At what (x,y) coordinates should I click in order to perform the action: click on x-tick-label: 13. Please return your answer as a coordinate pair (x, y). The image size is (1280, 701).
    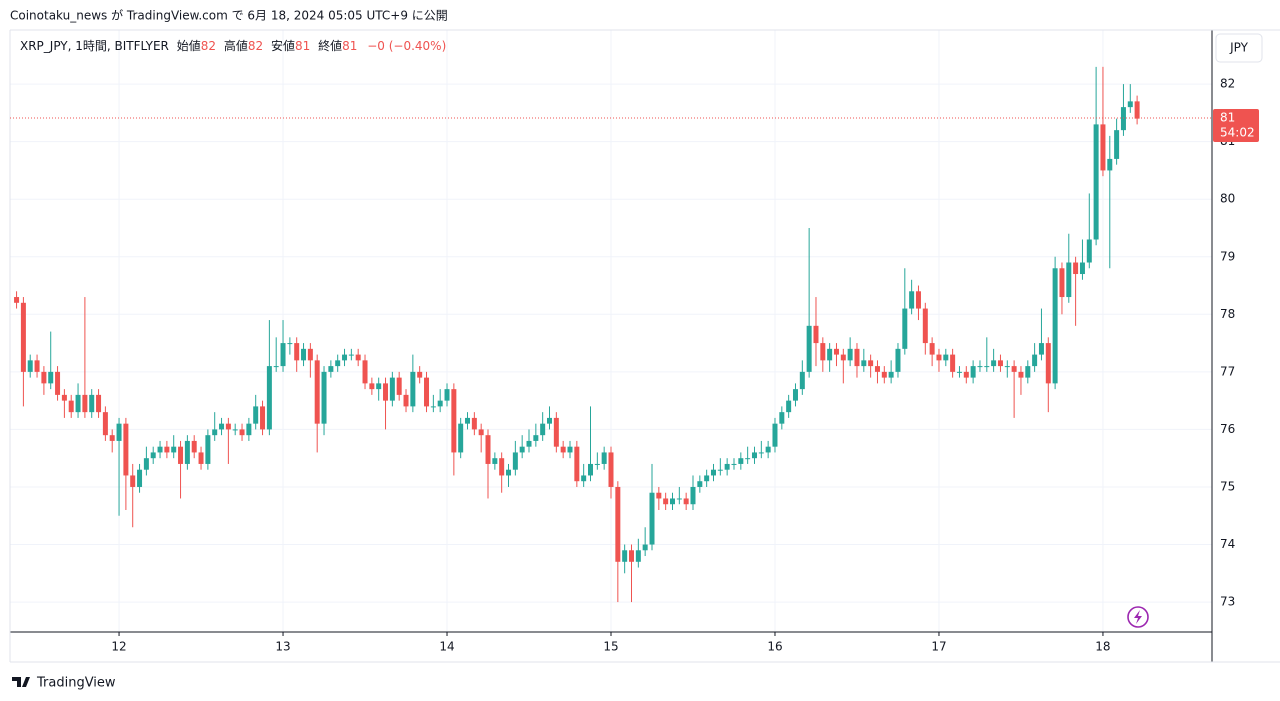
    Looking at the image, I should click on (282, 647).